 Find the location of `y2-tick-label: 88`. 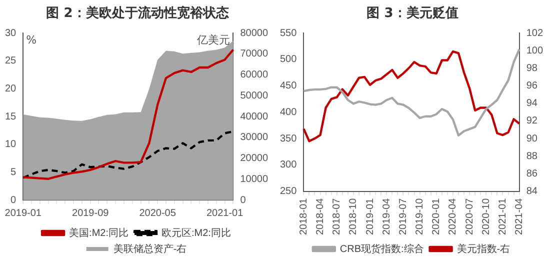

y2-tick-label: 88 is located at coordinates (532, 156).